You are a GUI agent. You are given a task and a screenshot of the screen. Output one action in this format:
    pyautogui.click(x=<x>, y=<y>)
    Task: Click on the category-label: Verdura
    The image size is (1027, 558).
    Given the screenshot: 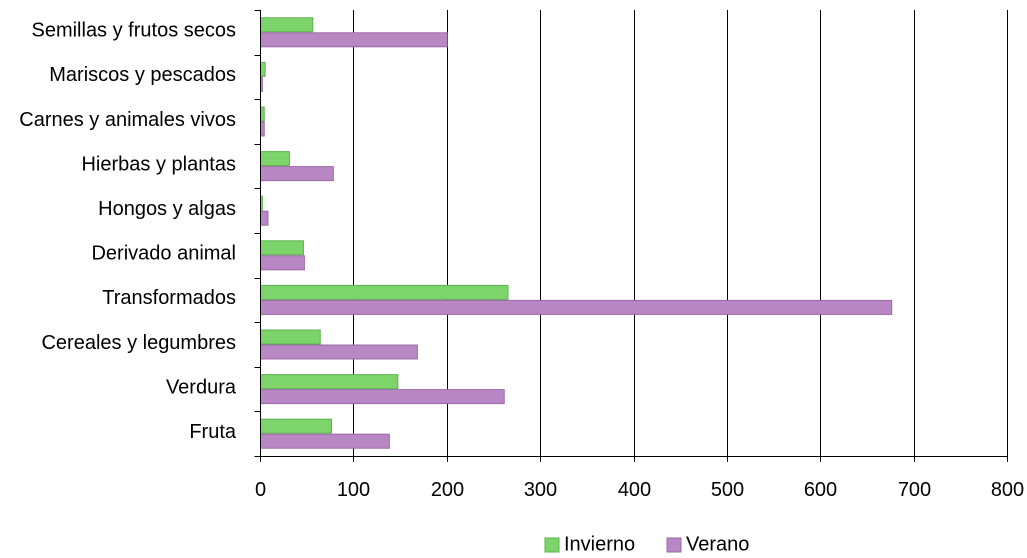 What is the action you would take?
    pyautogui.click(x=201, y=387)
    